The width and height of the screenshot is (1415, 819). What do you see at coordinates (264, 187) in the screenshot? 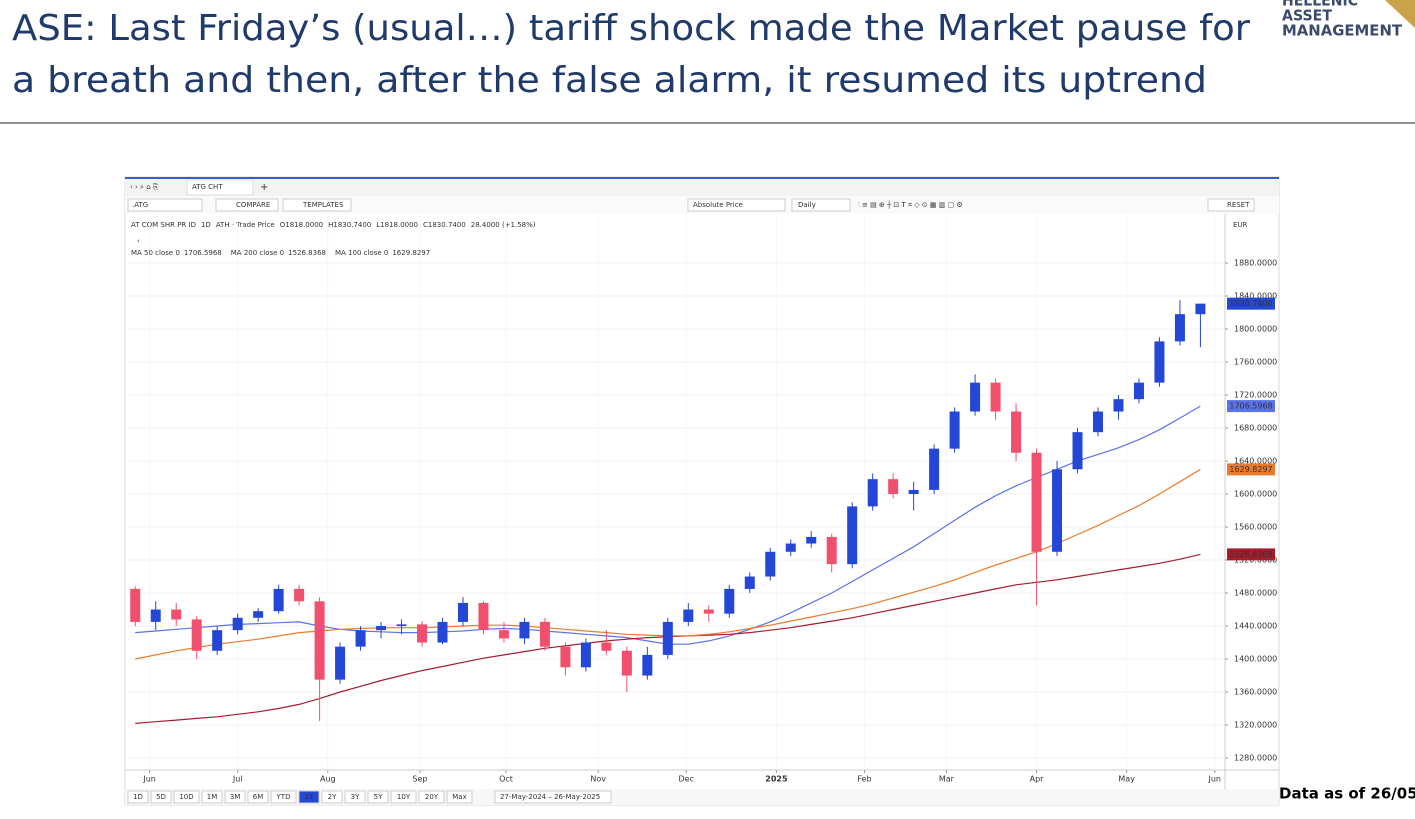
I see `add-tab: +` at bounding box center [264, 187].